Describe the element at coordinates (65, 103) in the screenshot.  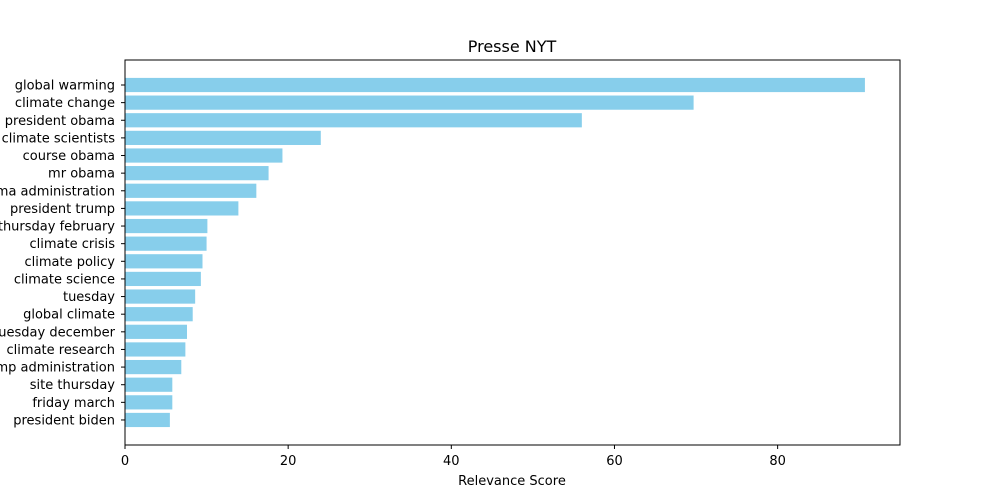
I see `y-tick-label: climate change` at that location.